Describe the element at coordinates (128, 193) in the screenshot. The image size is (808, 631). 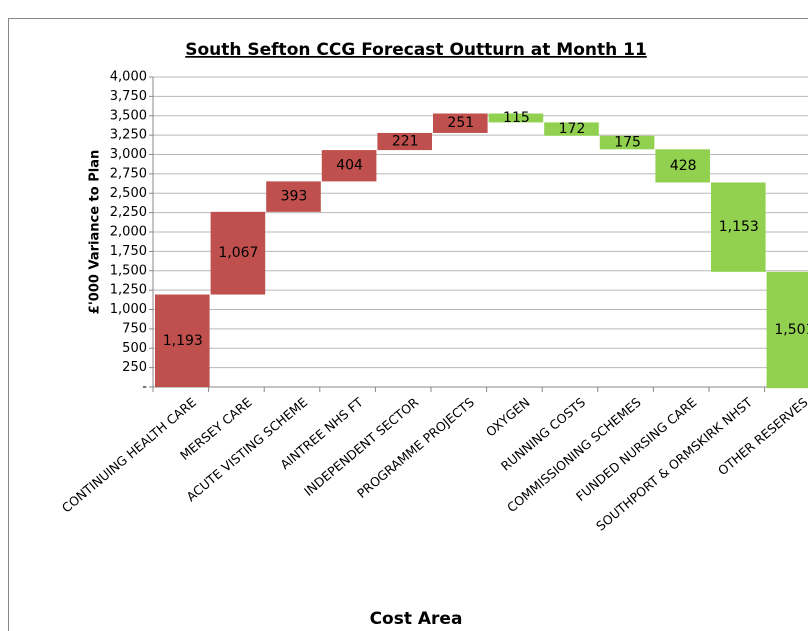
I see `y-tick-label: 2,500` at that location.